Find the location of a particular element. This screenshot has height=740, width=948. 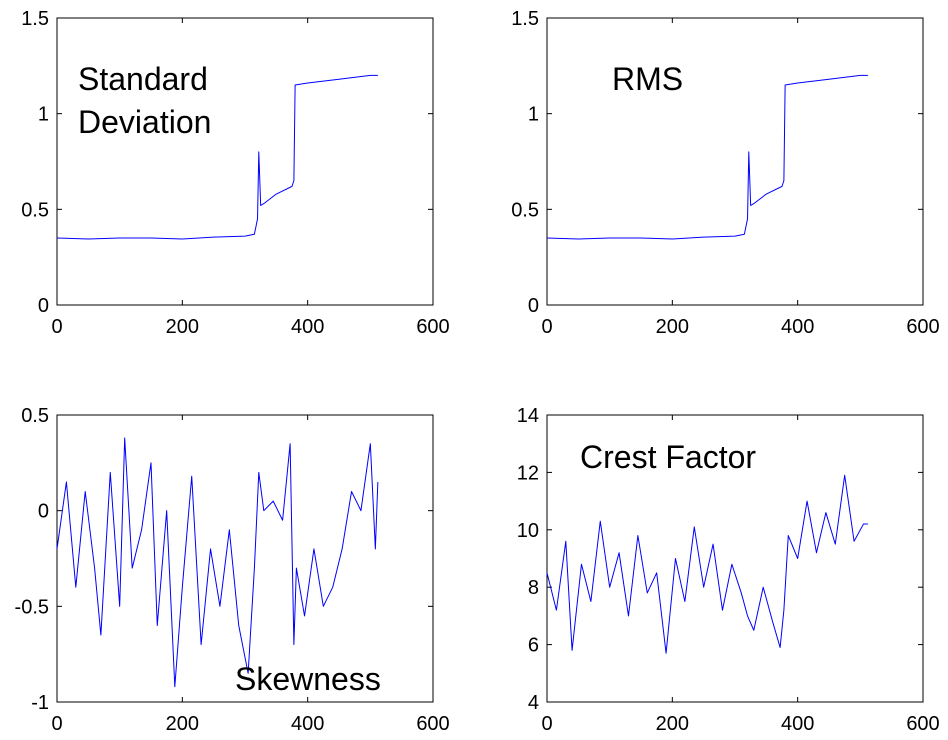

y-tick-label: -0.5 is located at coordinates (32, 607).